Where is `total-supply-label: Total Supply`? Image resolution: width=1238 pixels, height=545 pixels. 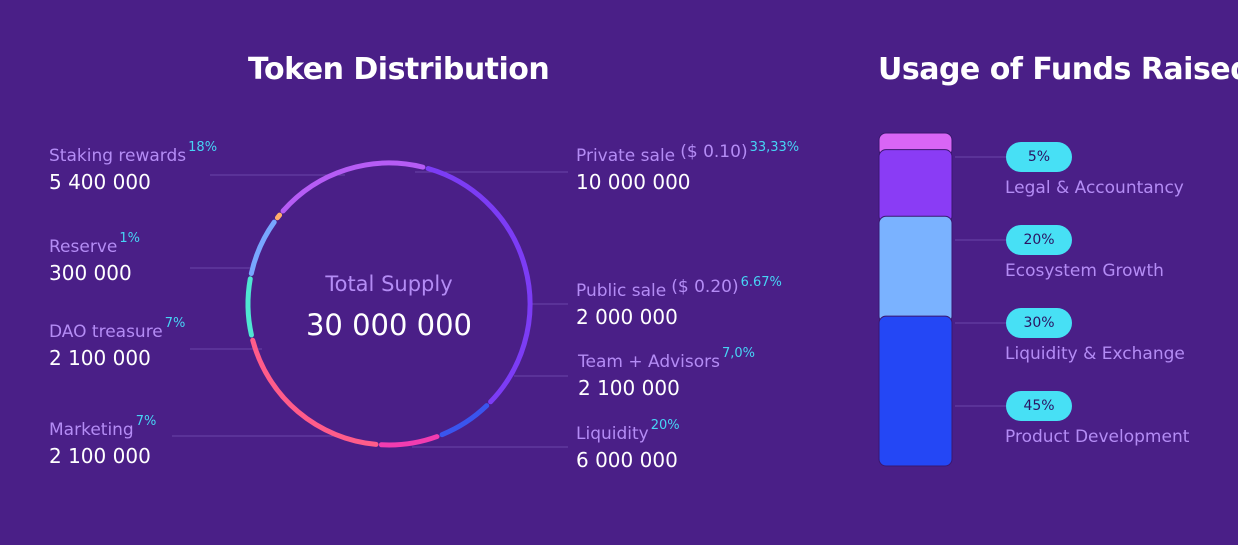 total-supply-label: Total Supply is located at coordinates (389, 284).